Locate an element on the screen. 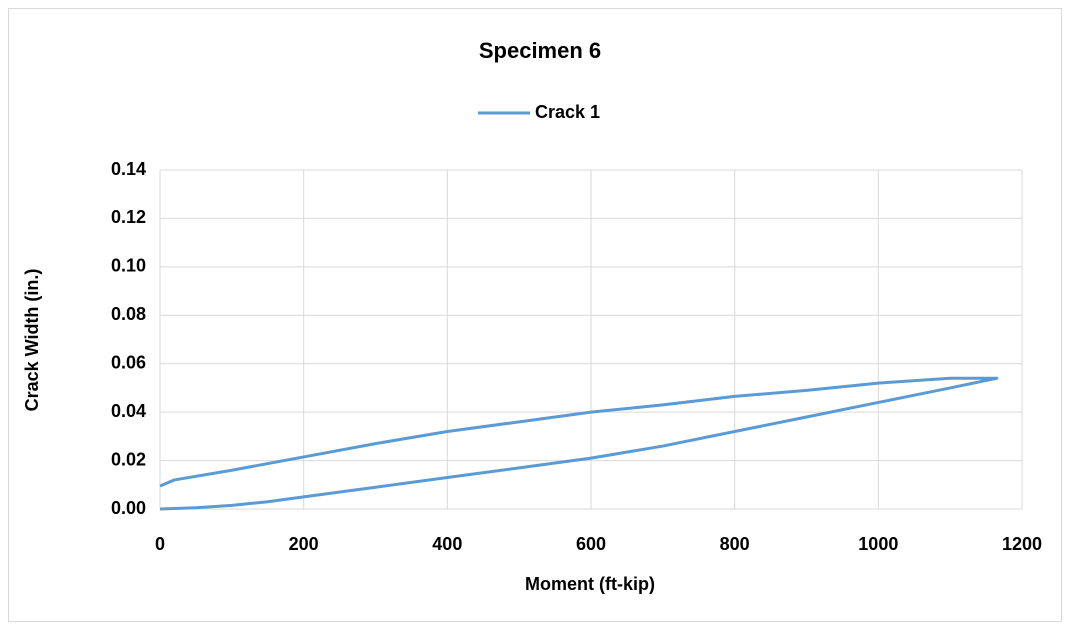  y-tick-label: 0.14 is located at coordinates (128, 169).